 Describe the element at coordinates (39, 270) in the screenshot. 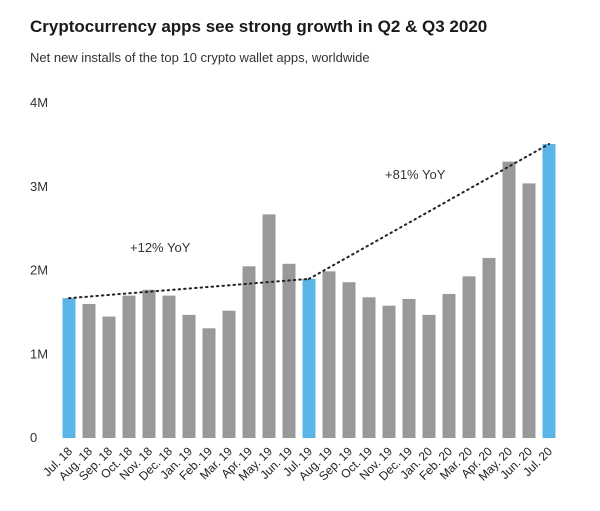

I see `y-tick-label: 2M` at that location.